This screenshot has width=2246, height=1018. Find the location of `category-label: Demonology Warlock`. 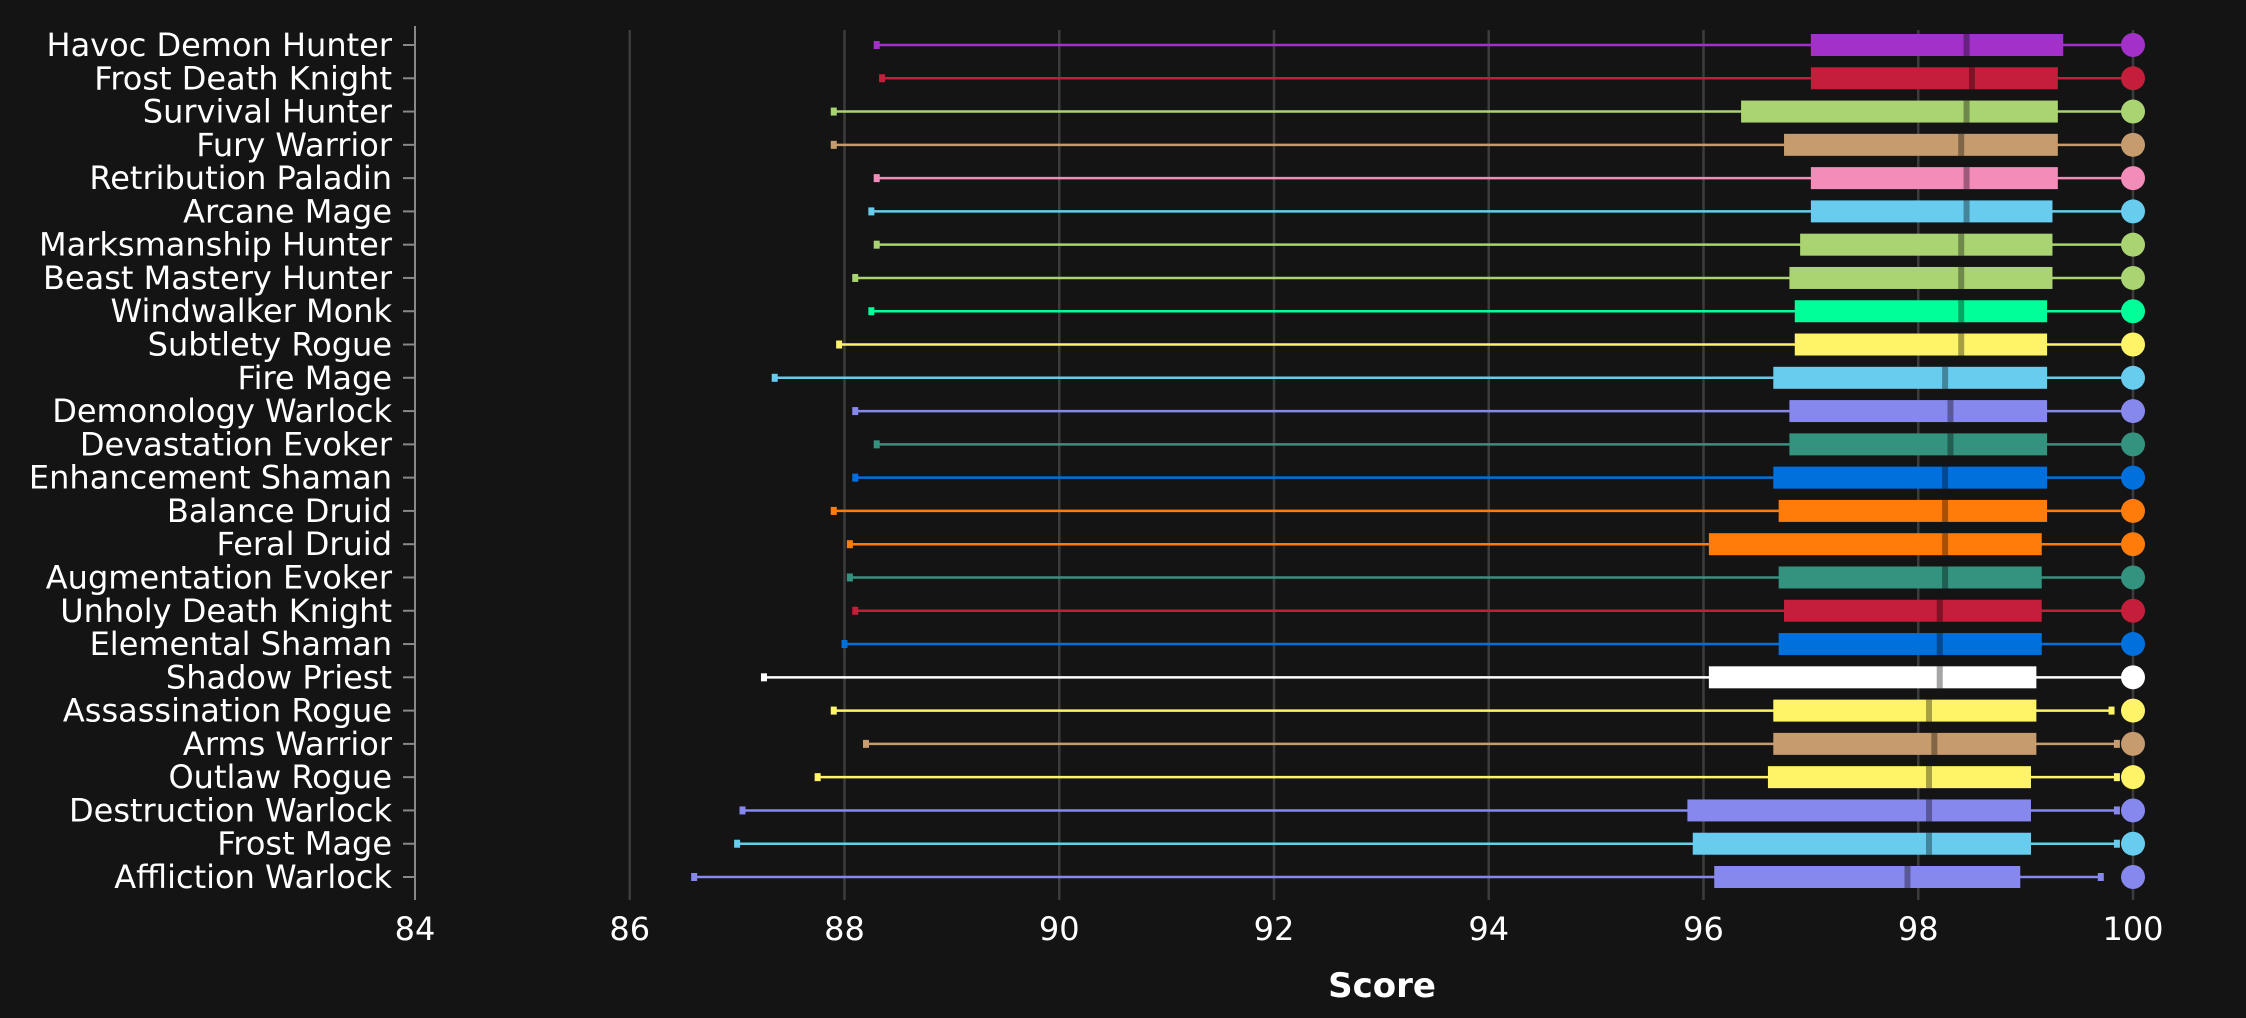

category-label: Demonology Warlock is located at coordinates (222, 411).